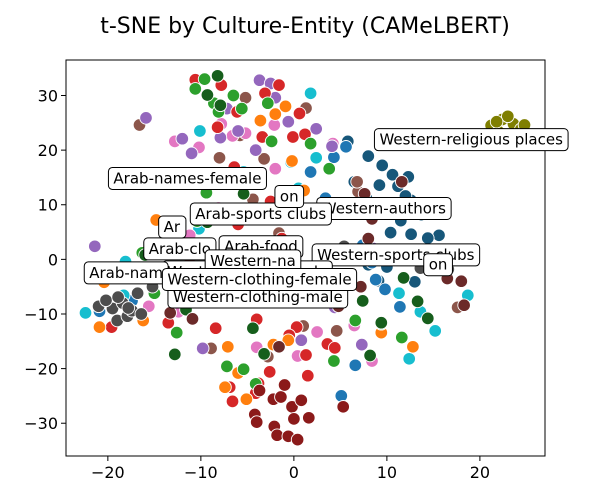  I want to click on annotation: Ar, so click(172, 227).